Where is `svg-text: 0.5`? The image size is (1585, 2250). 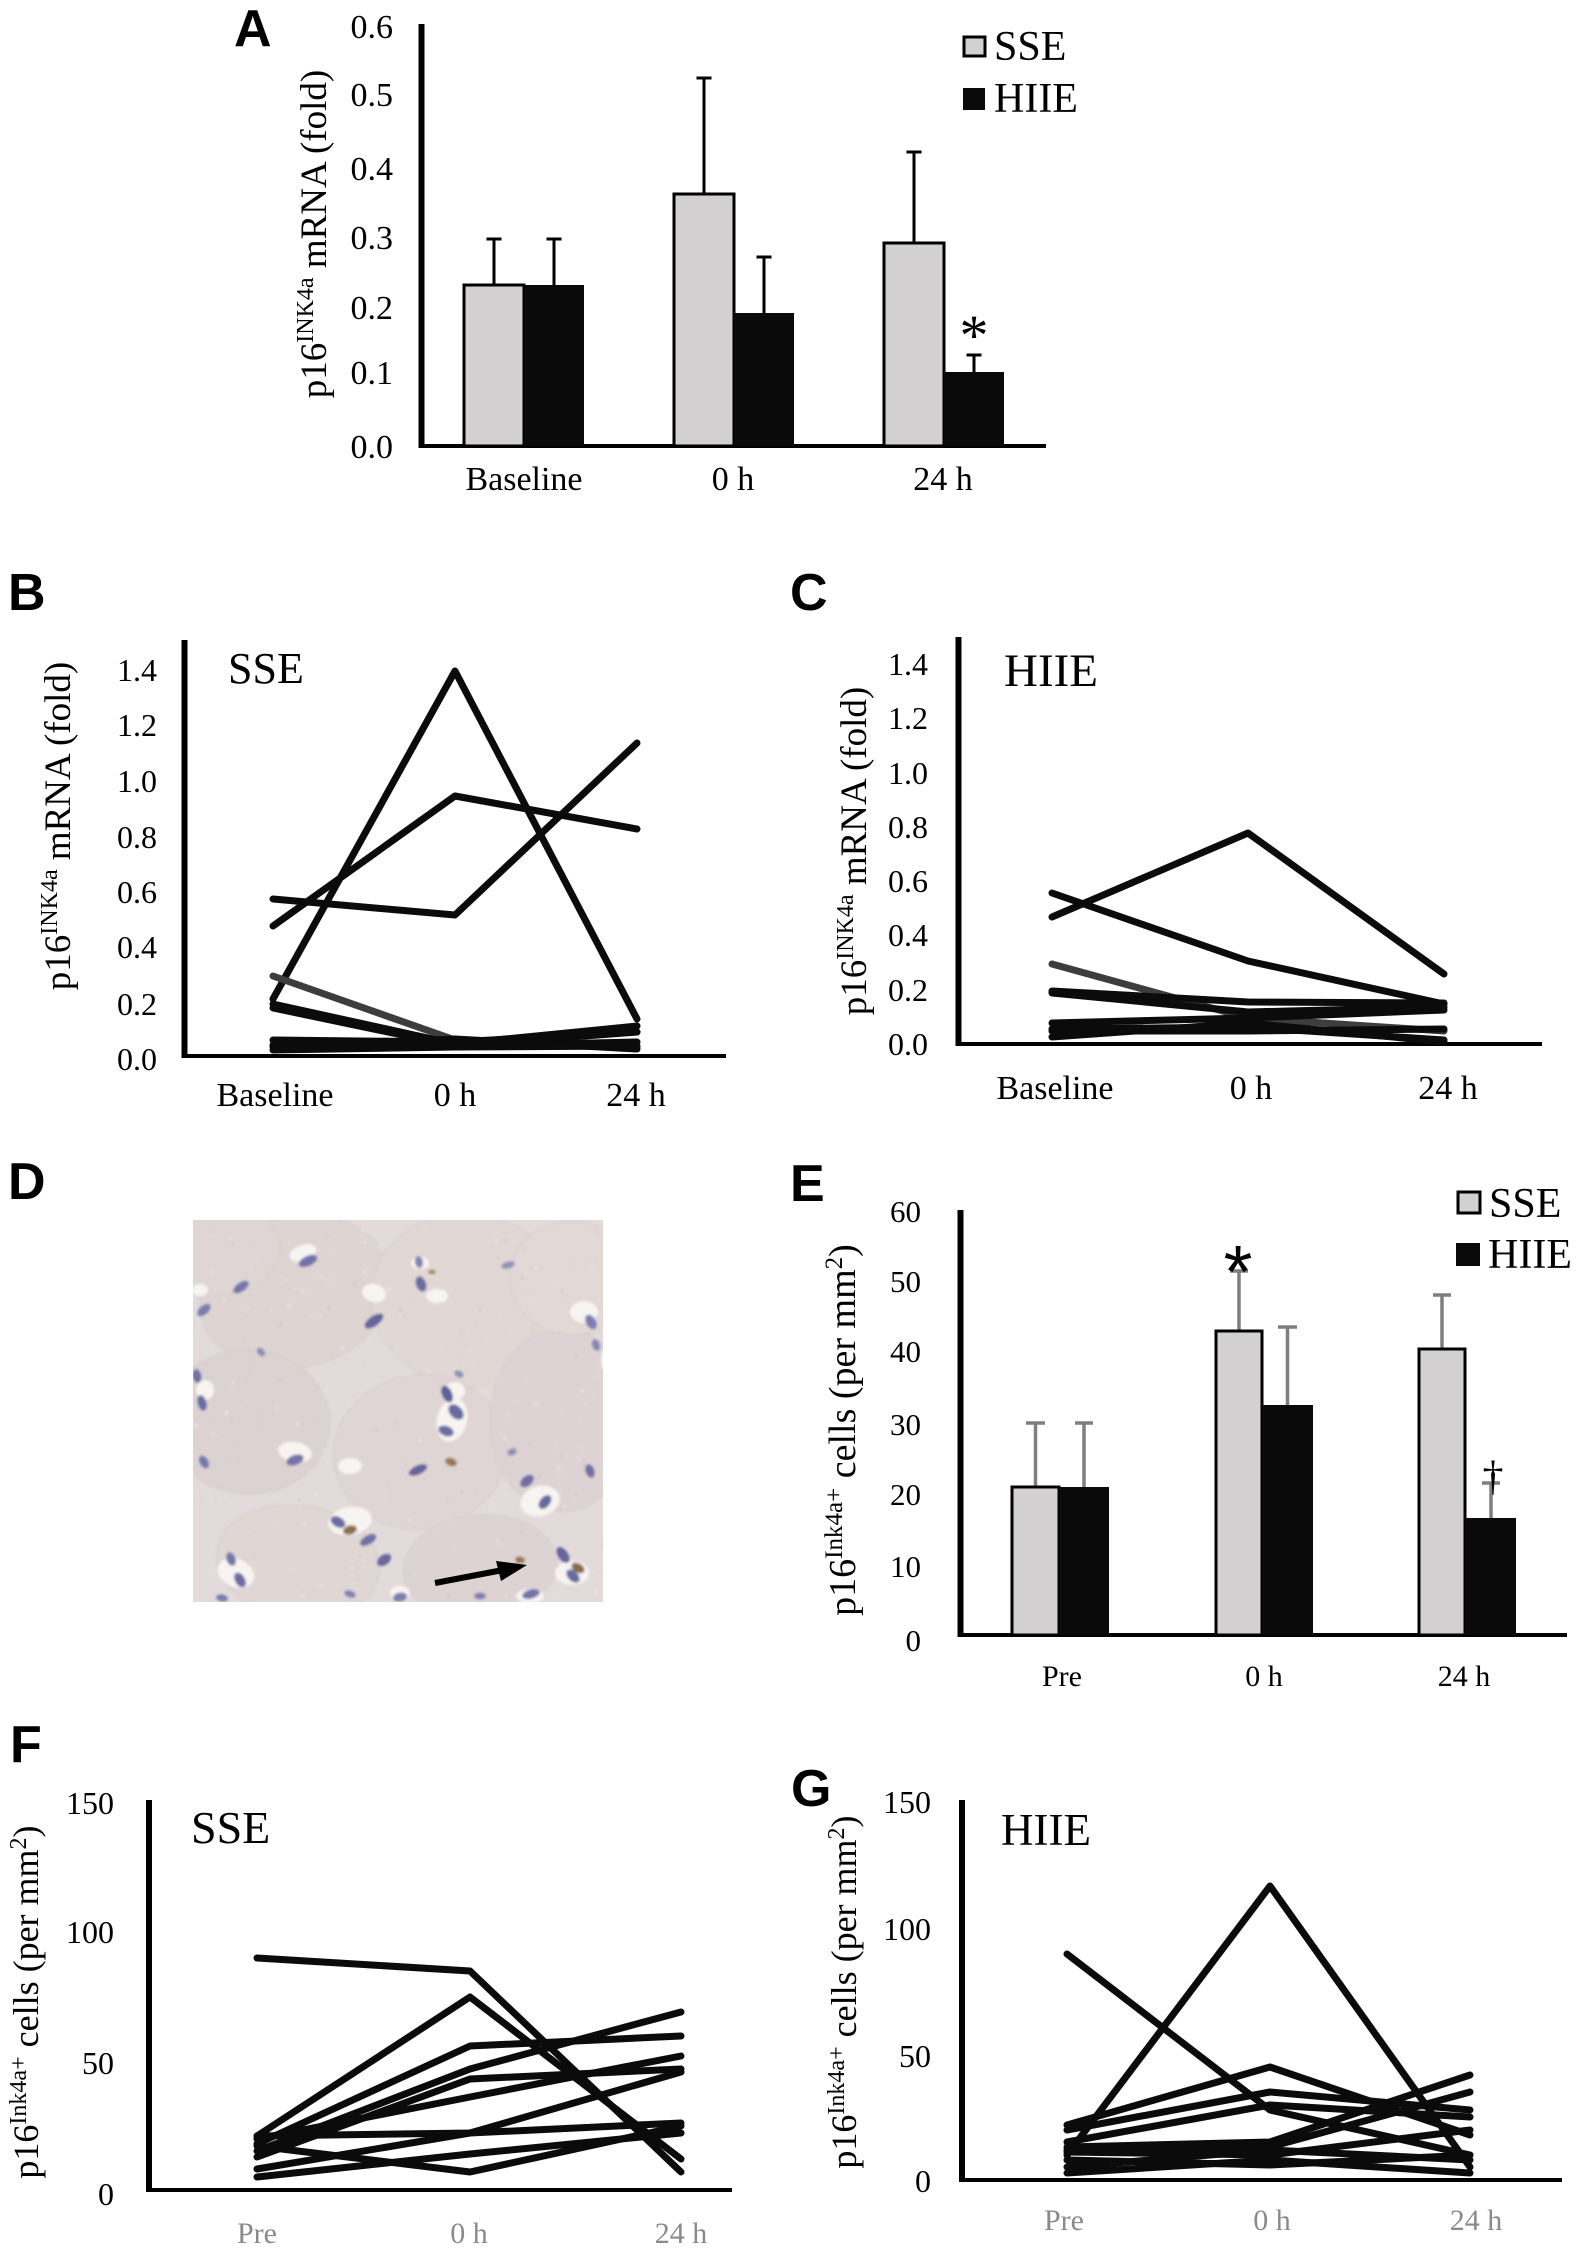 svg-text: 0.5 is located at coordinates (372, 95).